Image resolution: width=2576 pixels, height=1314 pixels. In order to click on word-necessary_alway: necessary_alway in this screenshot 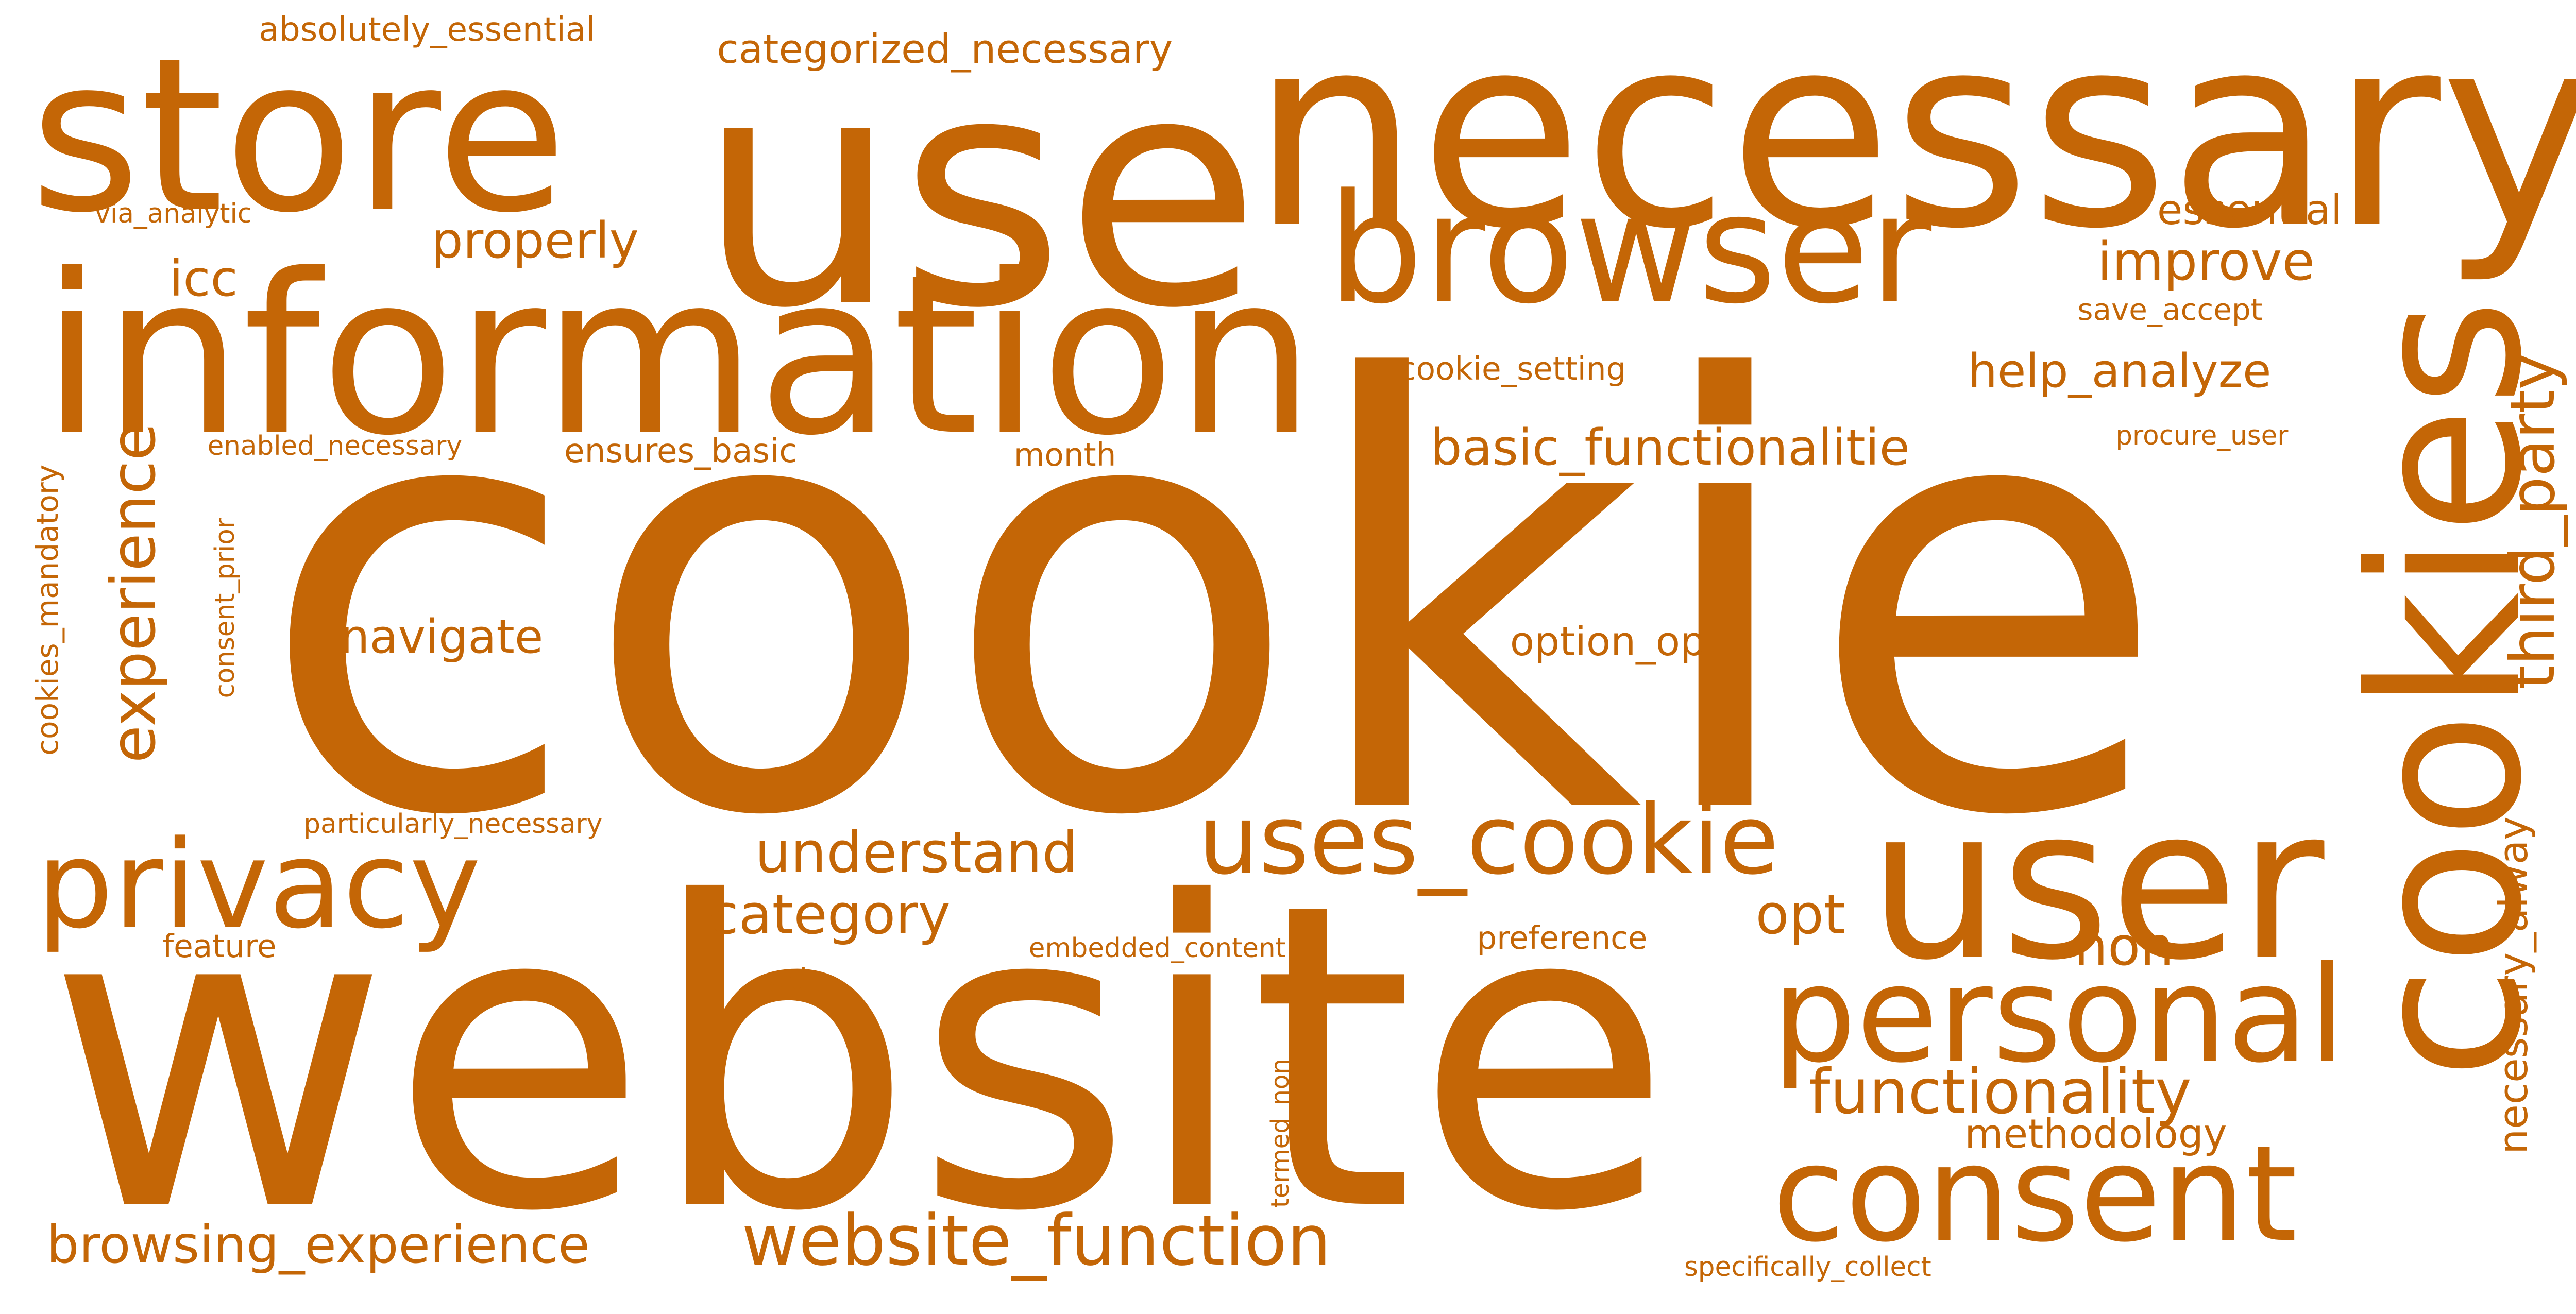, I will do `click(2513, 985)`.